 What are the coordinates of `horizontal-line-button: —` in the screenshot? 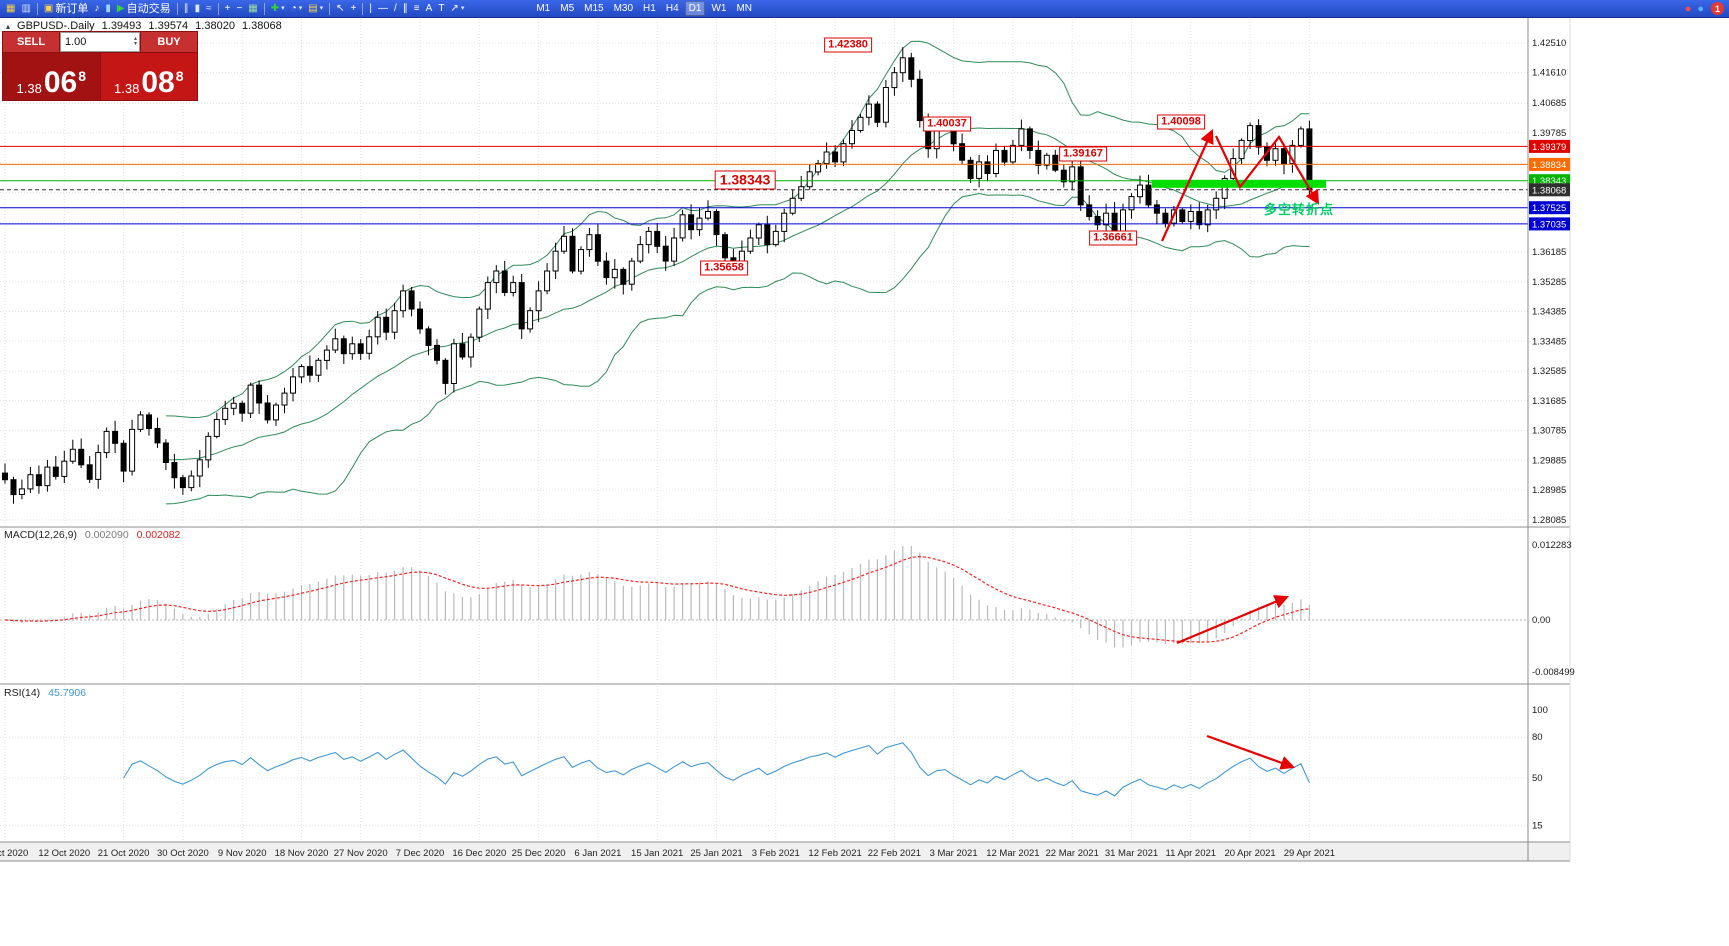 It's located at (383, 9).